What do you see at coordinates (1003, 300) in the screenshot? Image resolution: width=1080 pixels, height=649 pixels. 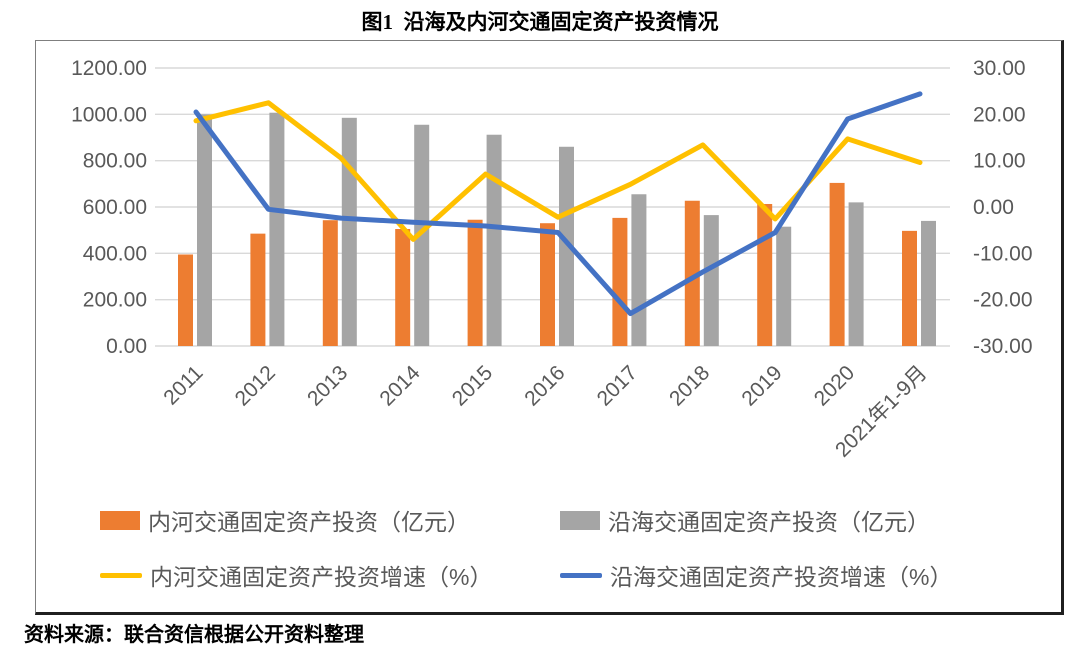 I see `right-axis-tick-label: -20.00` at bounding box center [1003, 300].